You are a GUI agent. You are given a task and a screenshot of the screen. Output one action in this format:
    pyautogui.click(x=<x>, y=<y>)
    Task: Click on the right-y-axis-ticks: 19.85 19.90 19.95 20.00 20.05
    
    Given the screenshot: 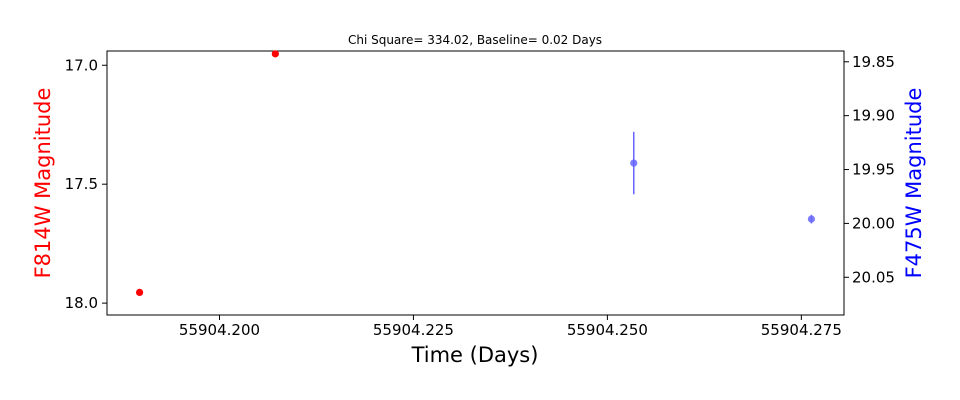 What is the action you would take?
    pyautogui.click(x=869, y=170)
    